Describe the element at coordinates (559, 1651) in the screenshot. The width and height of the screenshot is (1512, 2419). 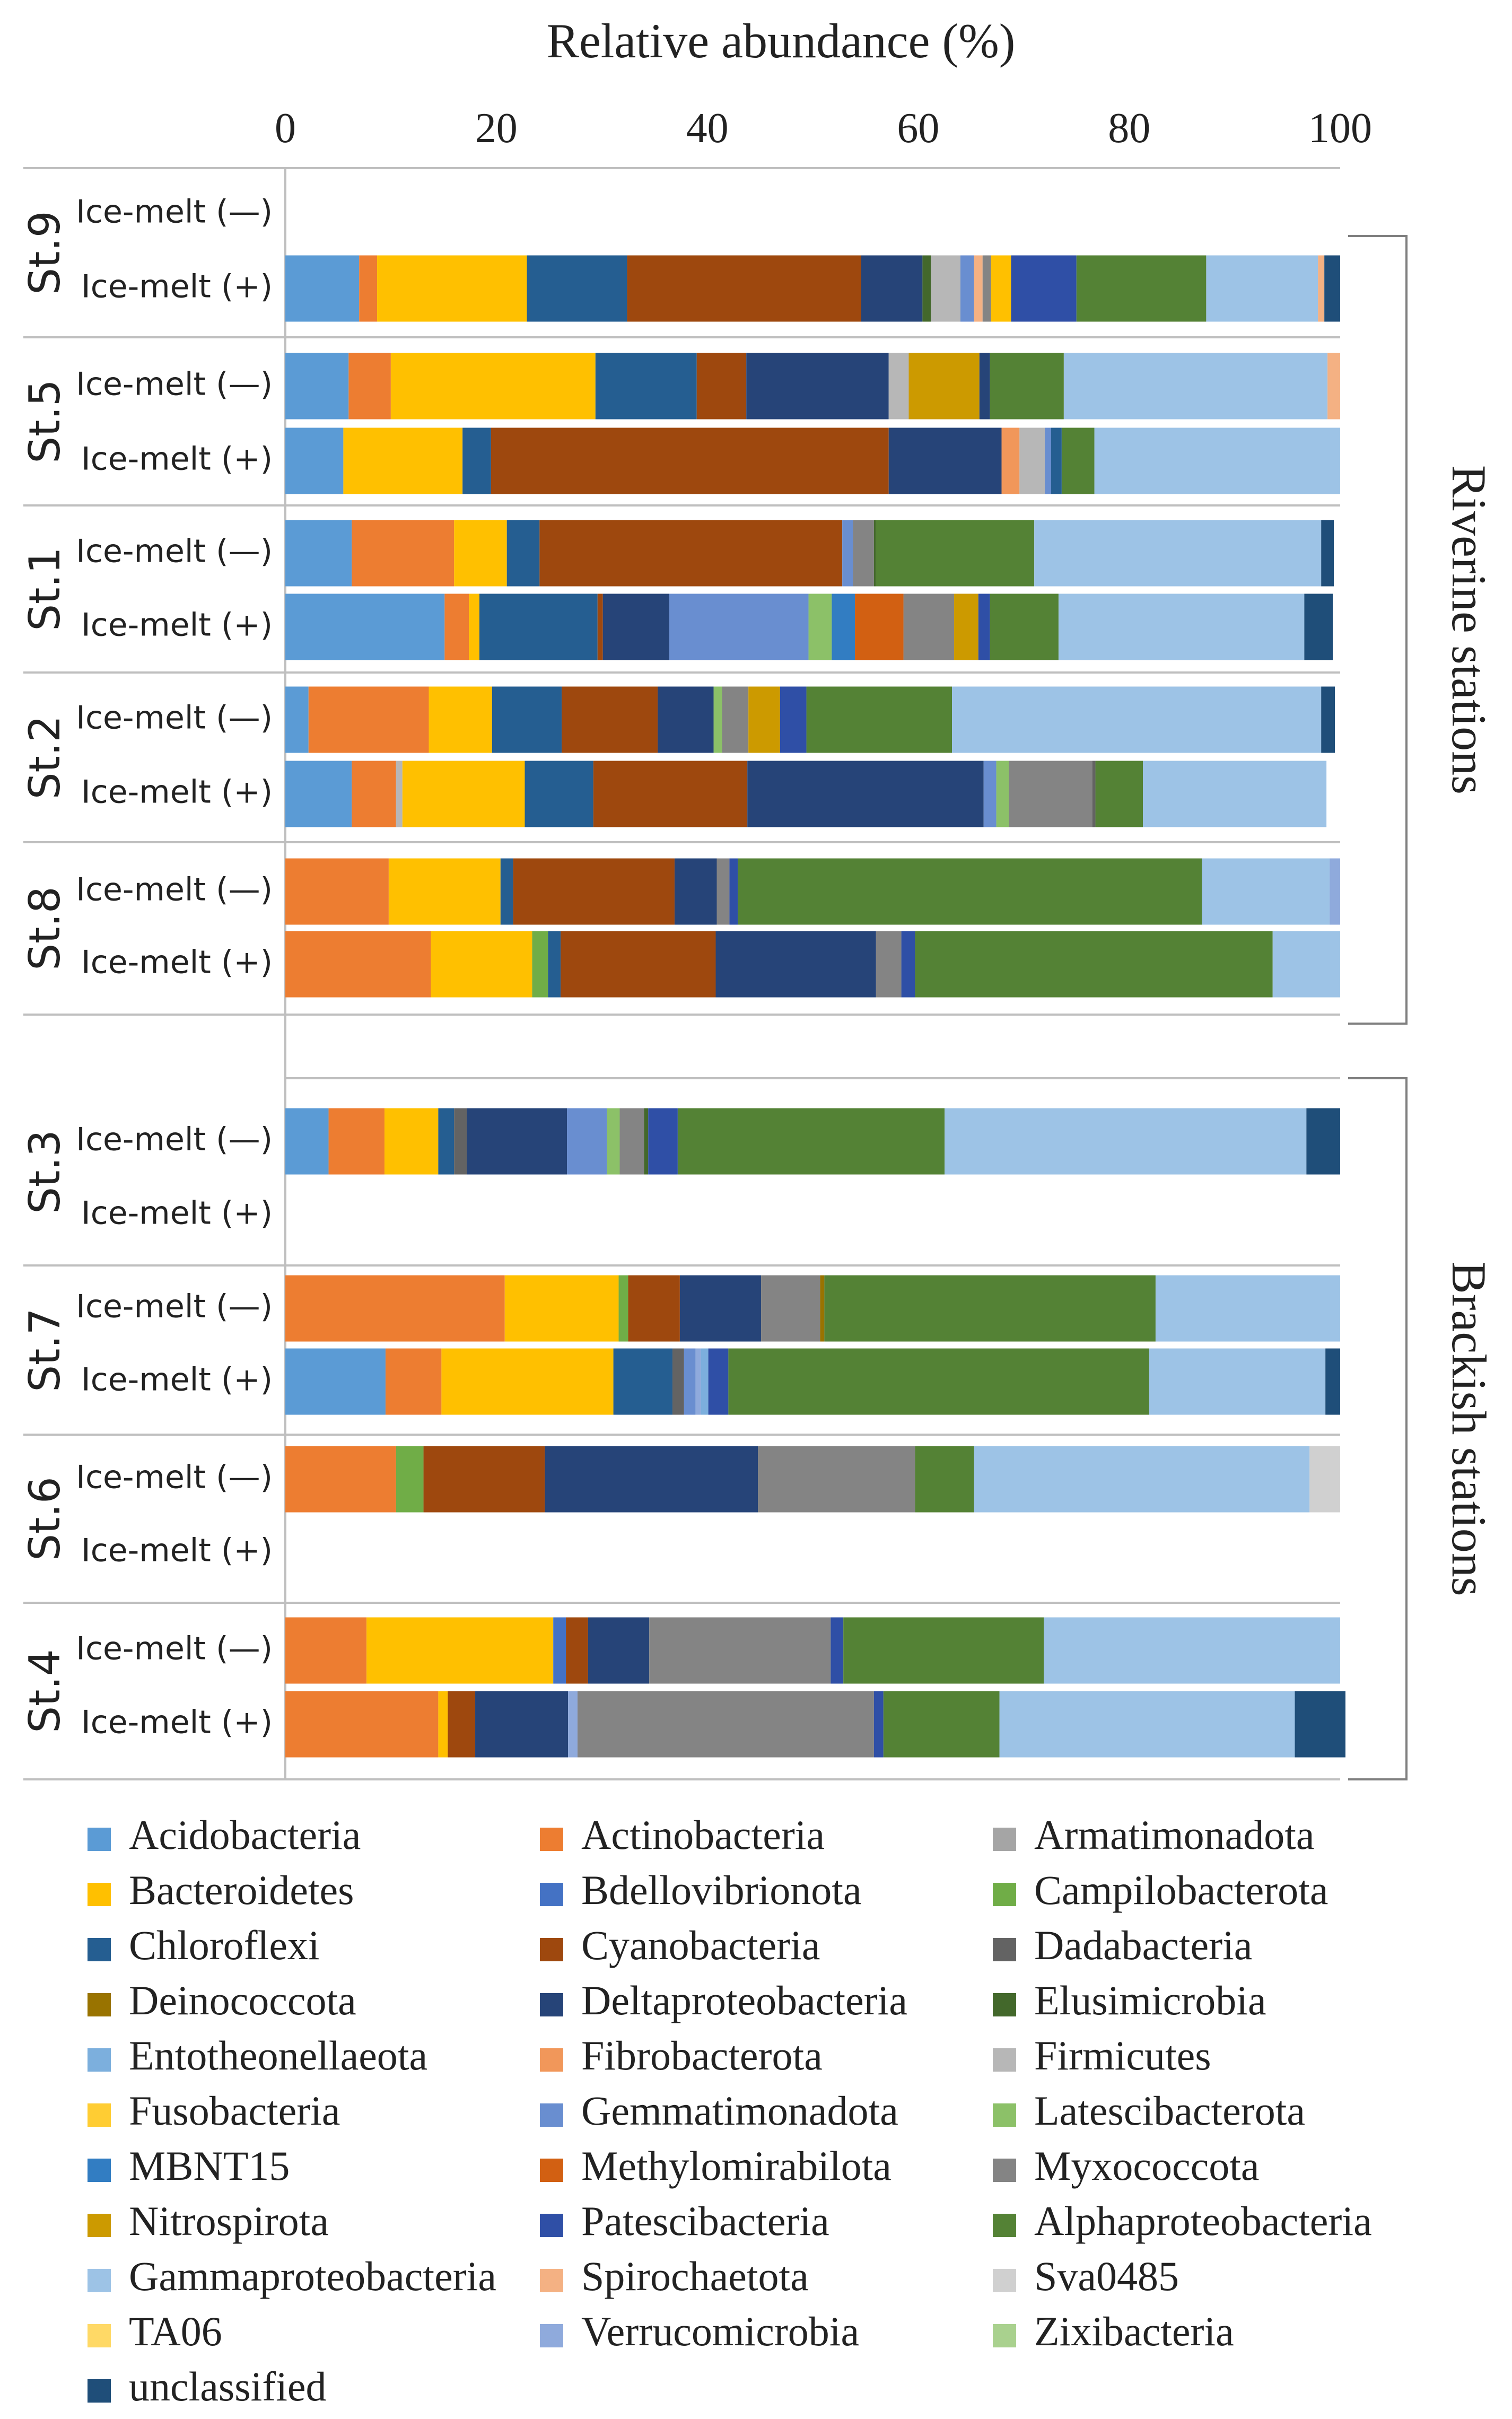
I see `bar-segment-bdellovibrionota` at that location.